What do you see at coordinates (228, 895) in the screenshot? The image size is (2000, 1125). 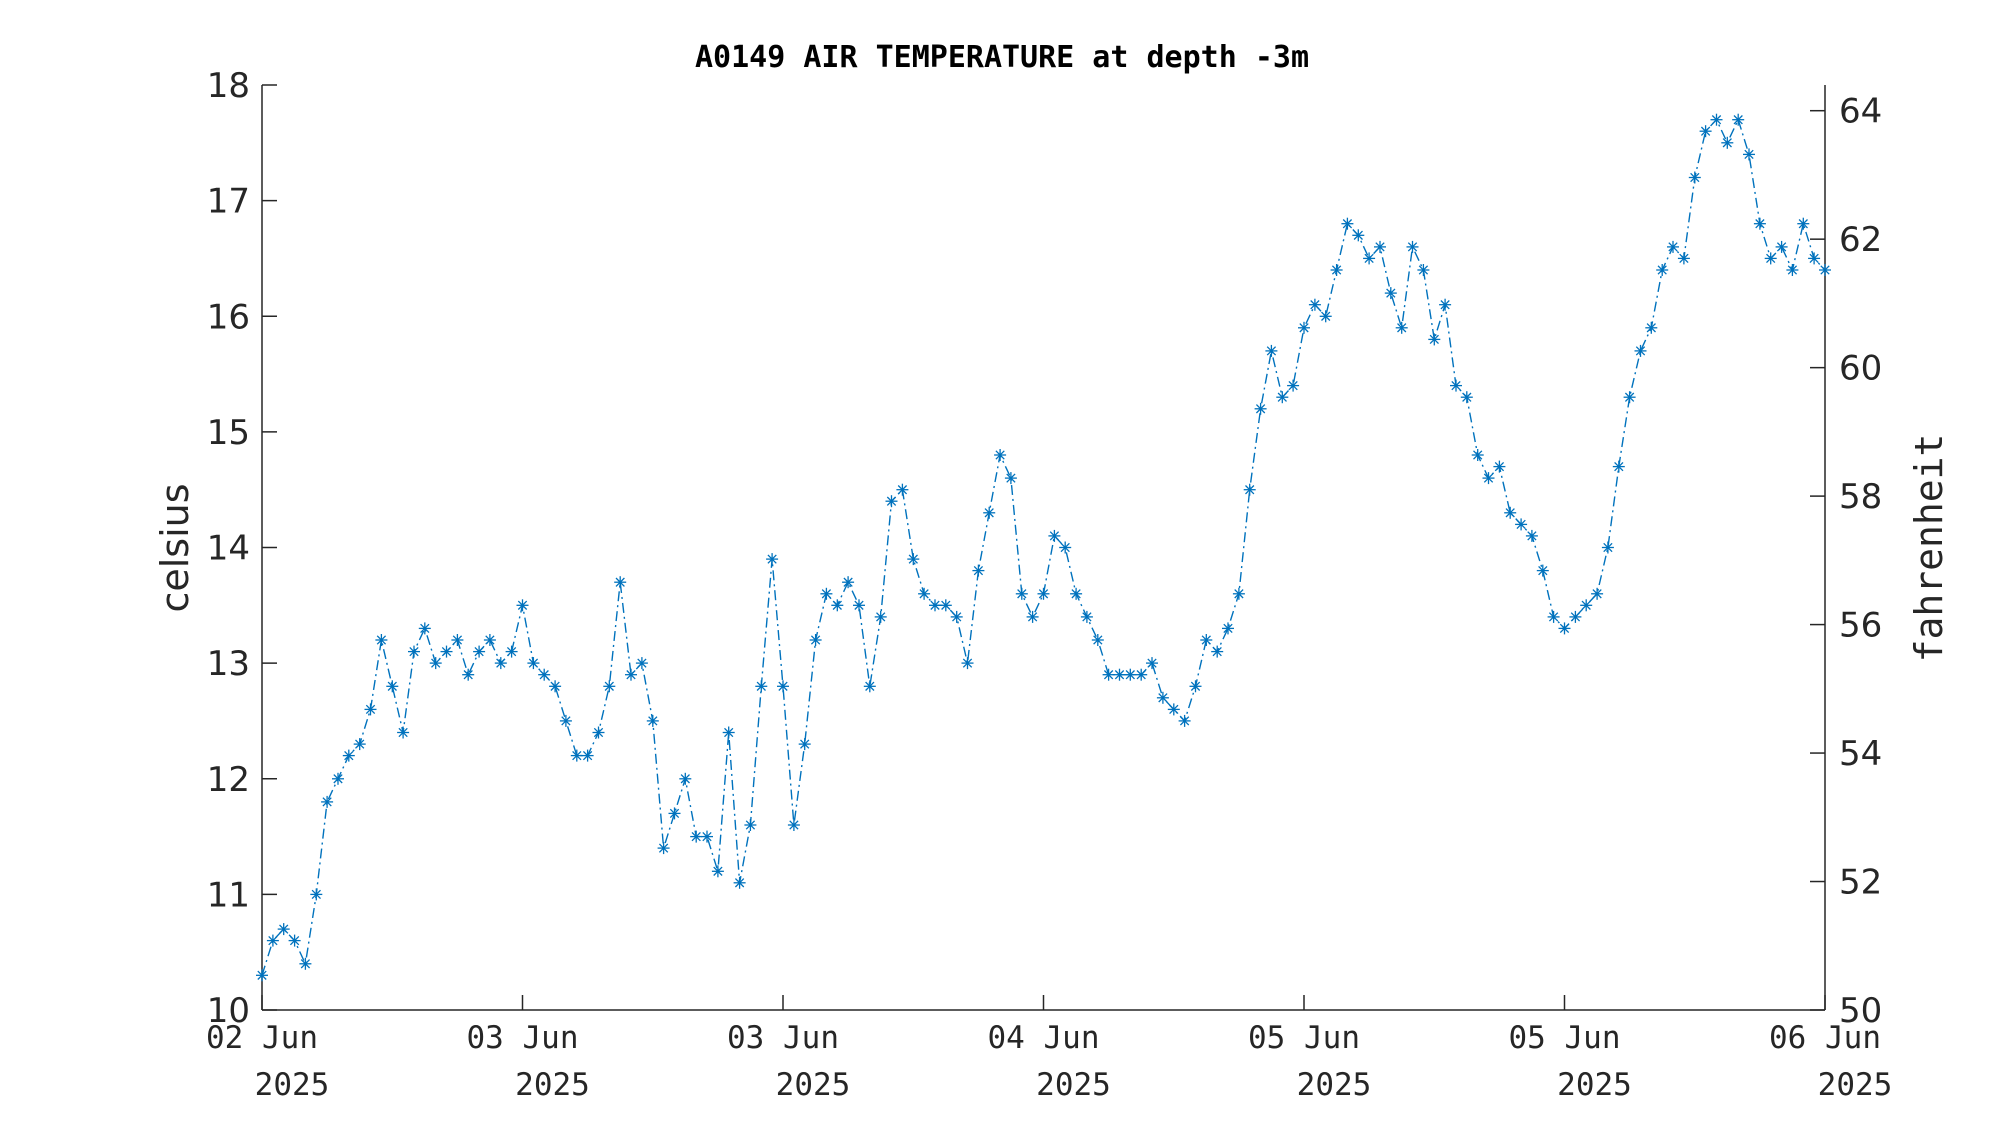 I see `y-tick-label-left: 11` at bounding box center [228, 895].